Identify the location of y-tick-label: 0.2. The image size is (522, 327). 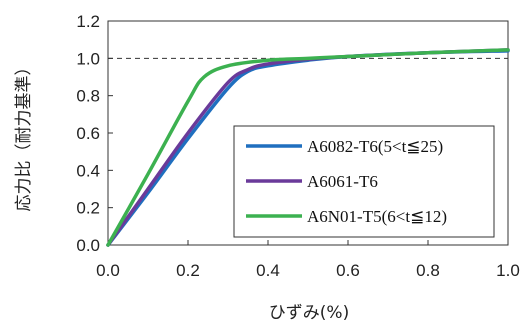
(88, 208).